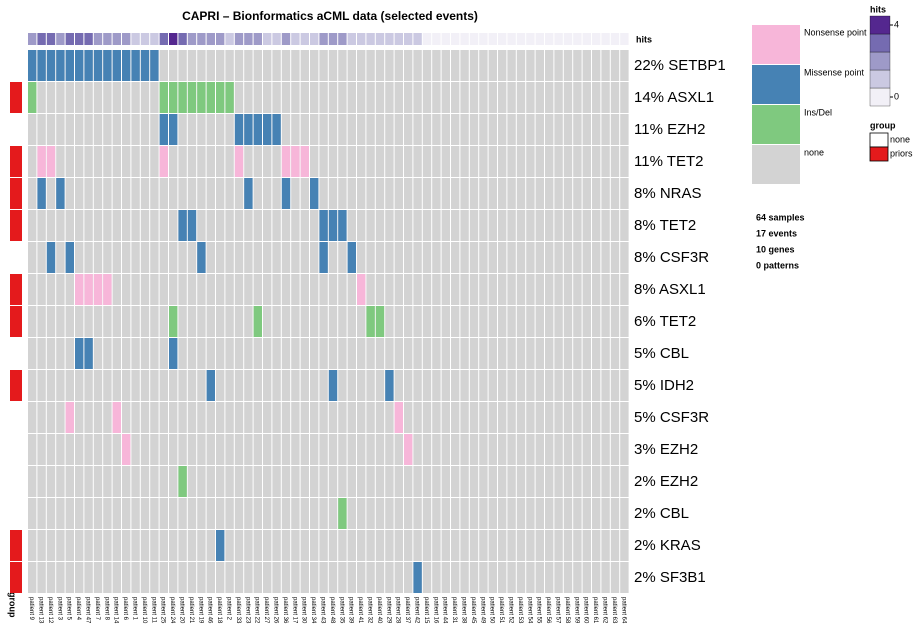 This screenshot has height=629, width=919. Describe the element at coordinates (229, 609) in the screenshot. I see `sample-label: patient 2` at that location.